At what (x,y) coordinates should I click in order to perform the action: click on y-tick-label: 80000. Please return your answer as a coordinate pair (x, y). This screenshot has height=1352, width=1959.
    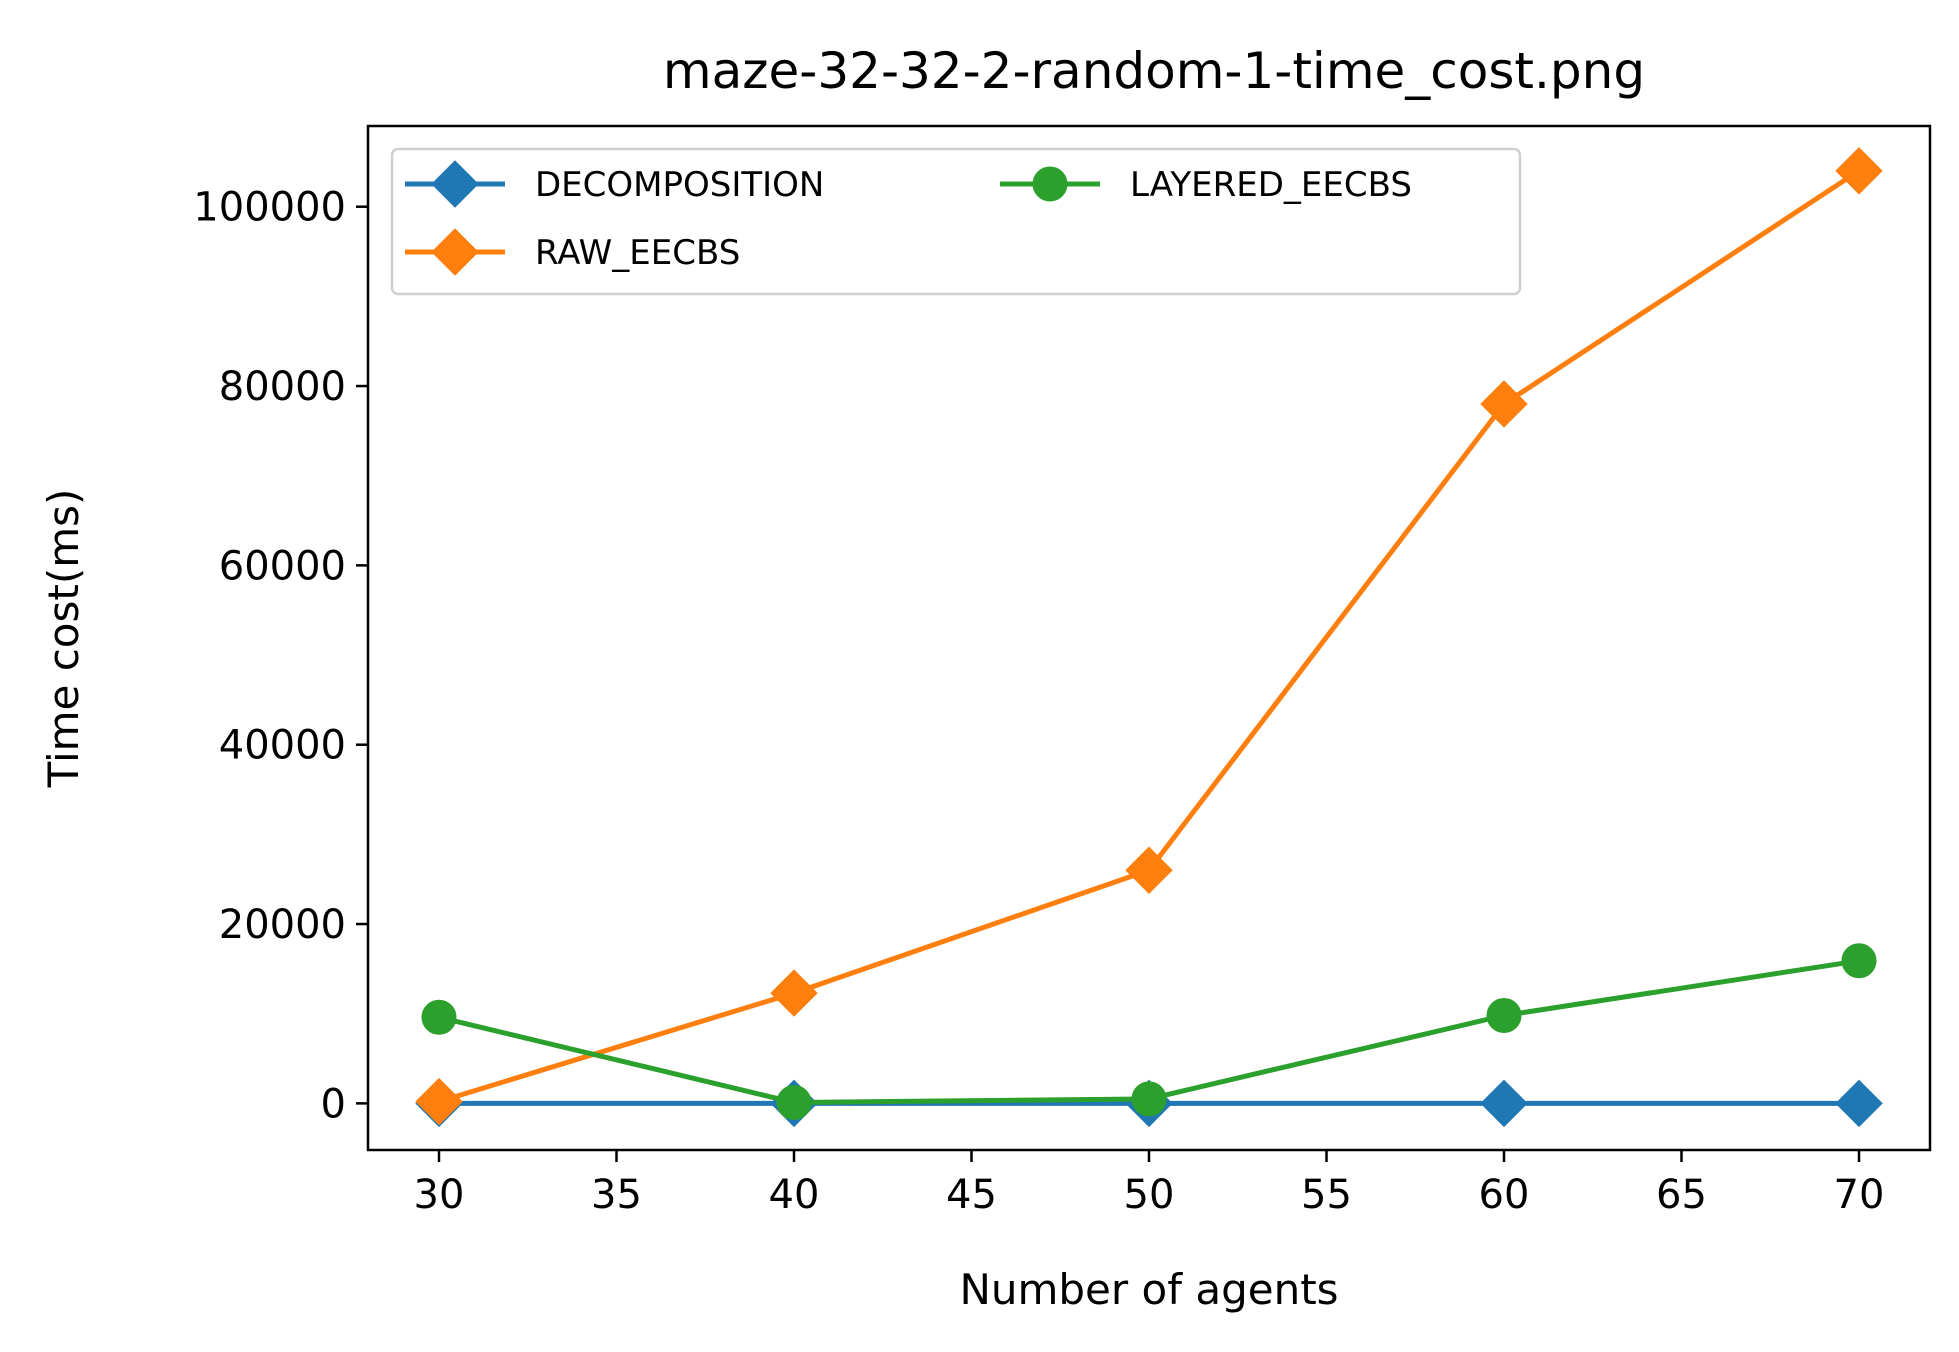
    Looking at the image, I should click on (282, 387).